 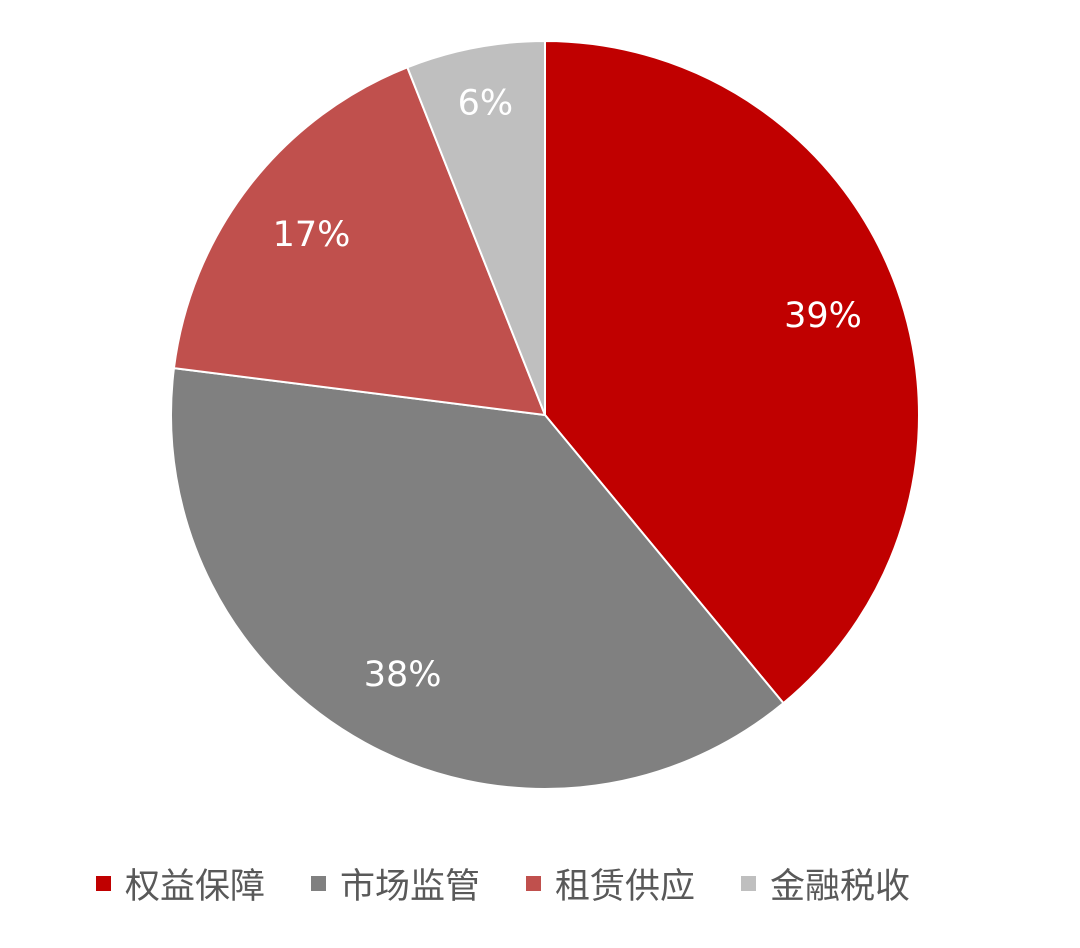 What do you see at coordinates (410, 887) in the screenshot?
I see `legend-label: 市场监管` at bounding box center [410, 887].